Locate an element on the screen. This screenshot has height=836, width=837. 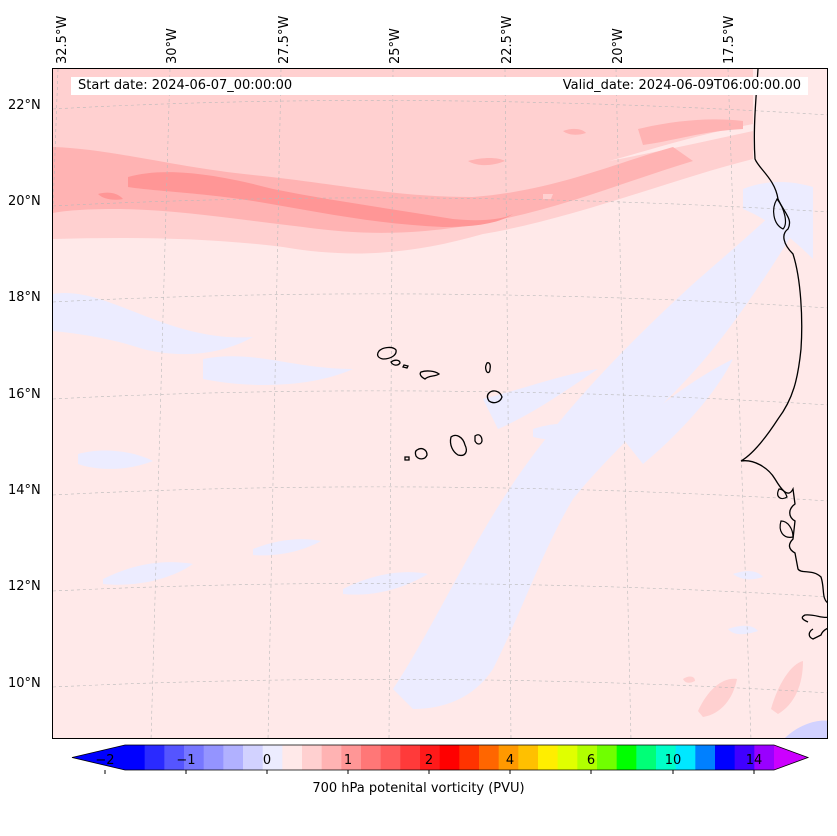
island-sal is located at coordinates (487, 368).